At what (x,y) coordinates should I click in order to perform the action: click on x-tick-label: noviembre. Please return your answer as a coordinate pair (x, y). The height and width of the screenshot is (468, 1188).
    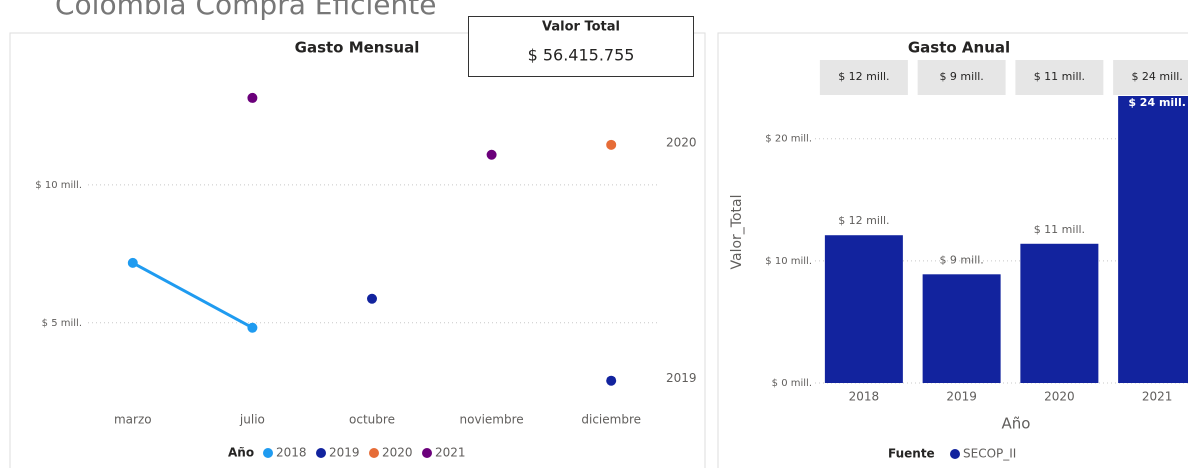
    Looking at the image, I should click on (492, 420).